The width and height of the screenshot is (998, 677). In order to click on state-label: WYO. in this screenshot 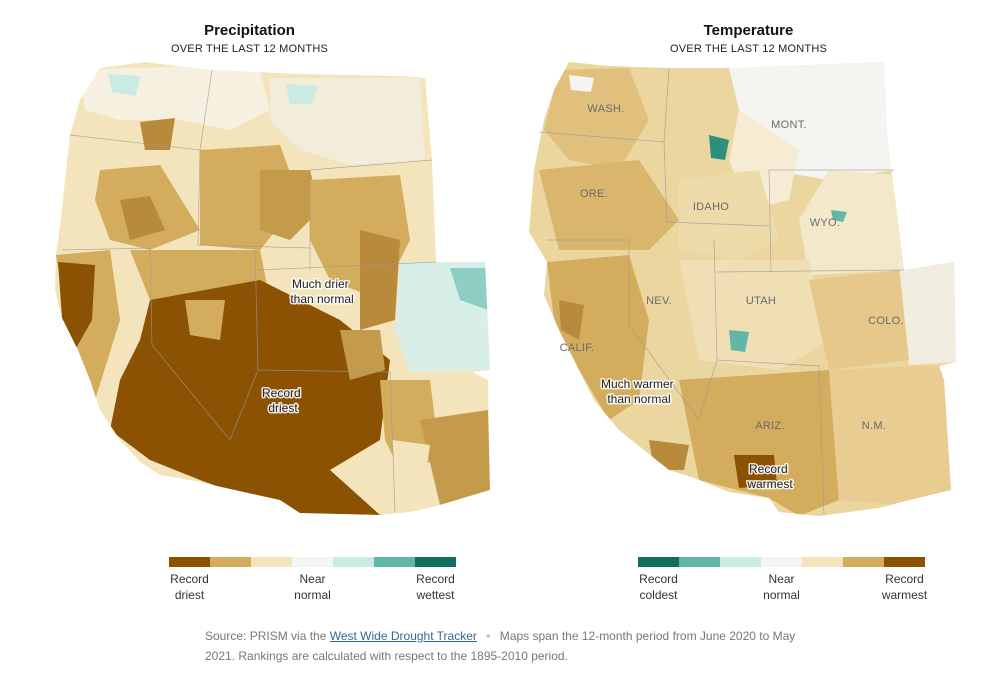, I will do `click(825, 223)`.